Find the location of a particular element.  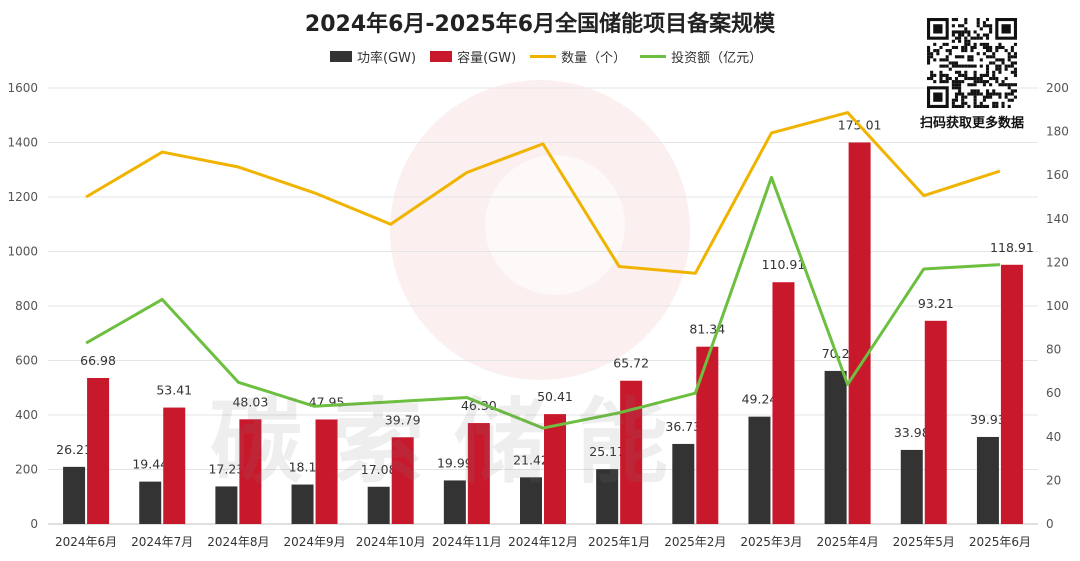

y-right-tick-label: 120 is located at coordinates (1057, 262).